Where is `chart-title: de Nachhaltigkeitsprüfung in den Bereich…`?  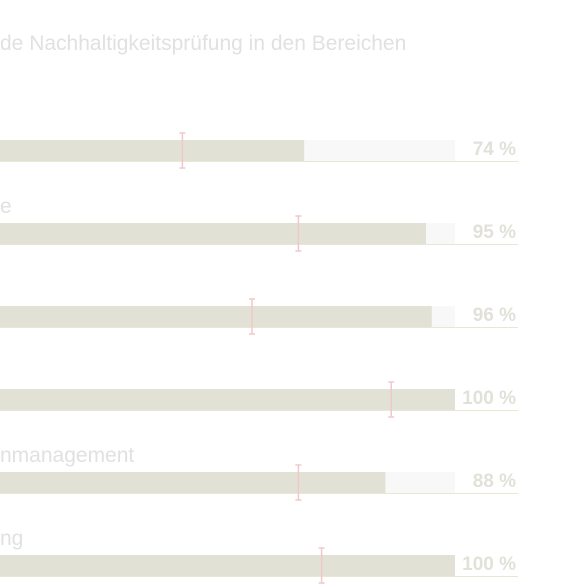 chart-title: de Nachhaltigkeitsprüfung in den Bereich… is located at coordinates (203, 43).